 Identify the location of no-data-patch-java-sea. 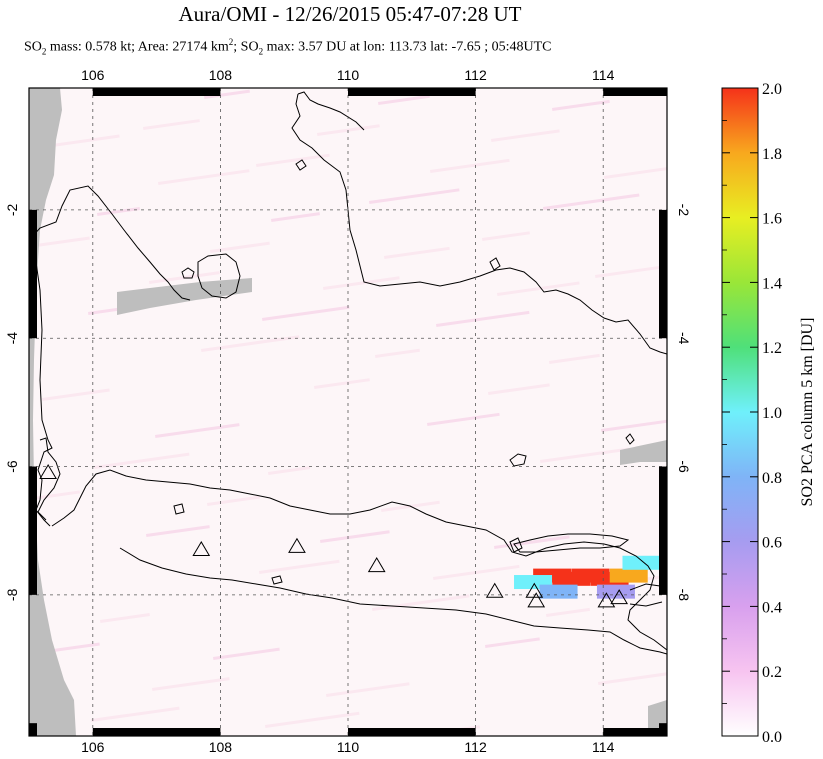
(184, 296).